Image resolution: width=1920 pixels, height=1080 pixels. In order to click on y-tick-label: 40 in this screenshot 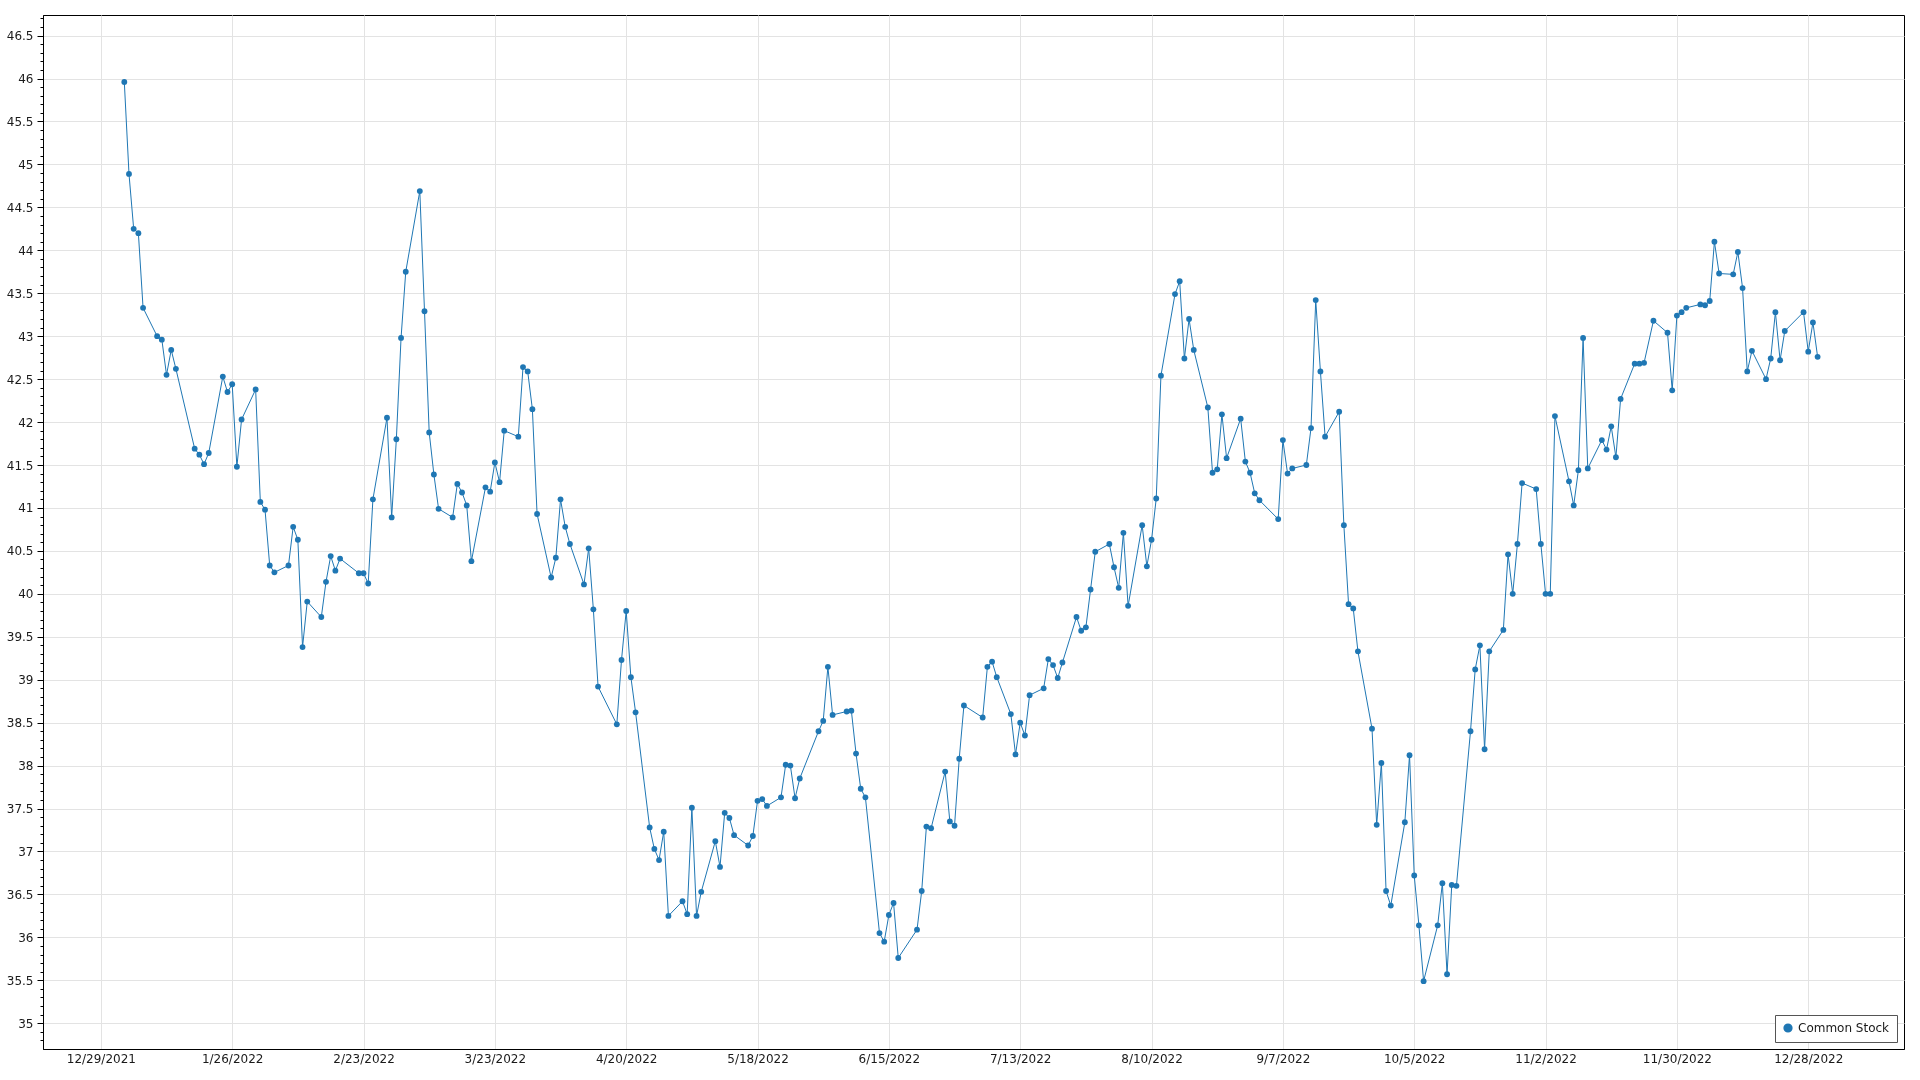, I will do `click(26, 594)`.